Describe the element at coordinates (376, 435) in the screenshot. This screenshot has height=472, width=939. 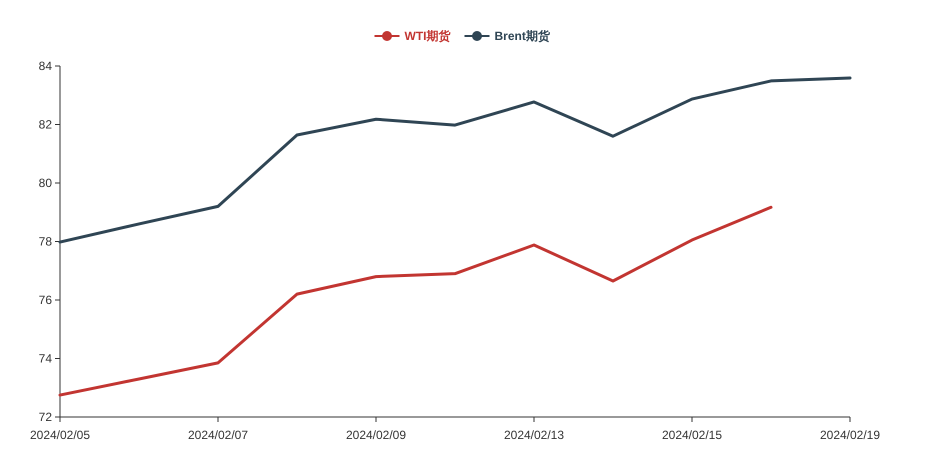
I see `x-tick-label: 2024/02/09` at that location.